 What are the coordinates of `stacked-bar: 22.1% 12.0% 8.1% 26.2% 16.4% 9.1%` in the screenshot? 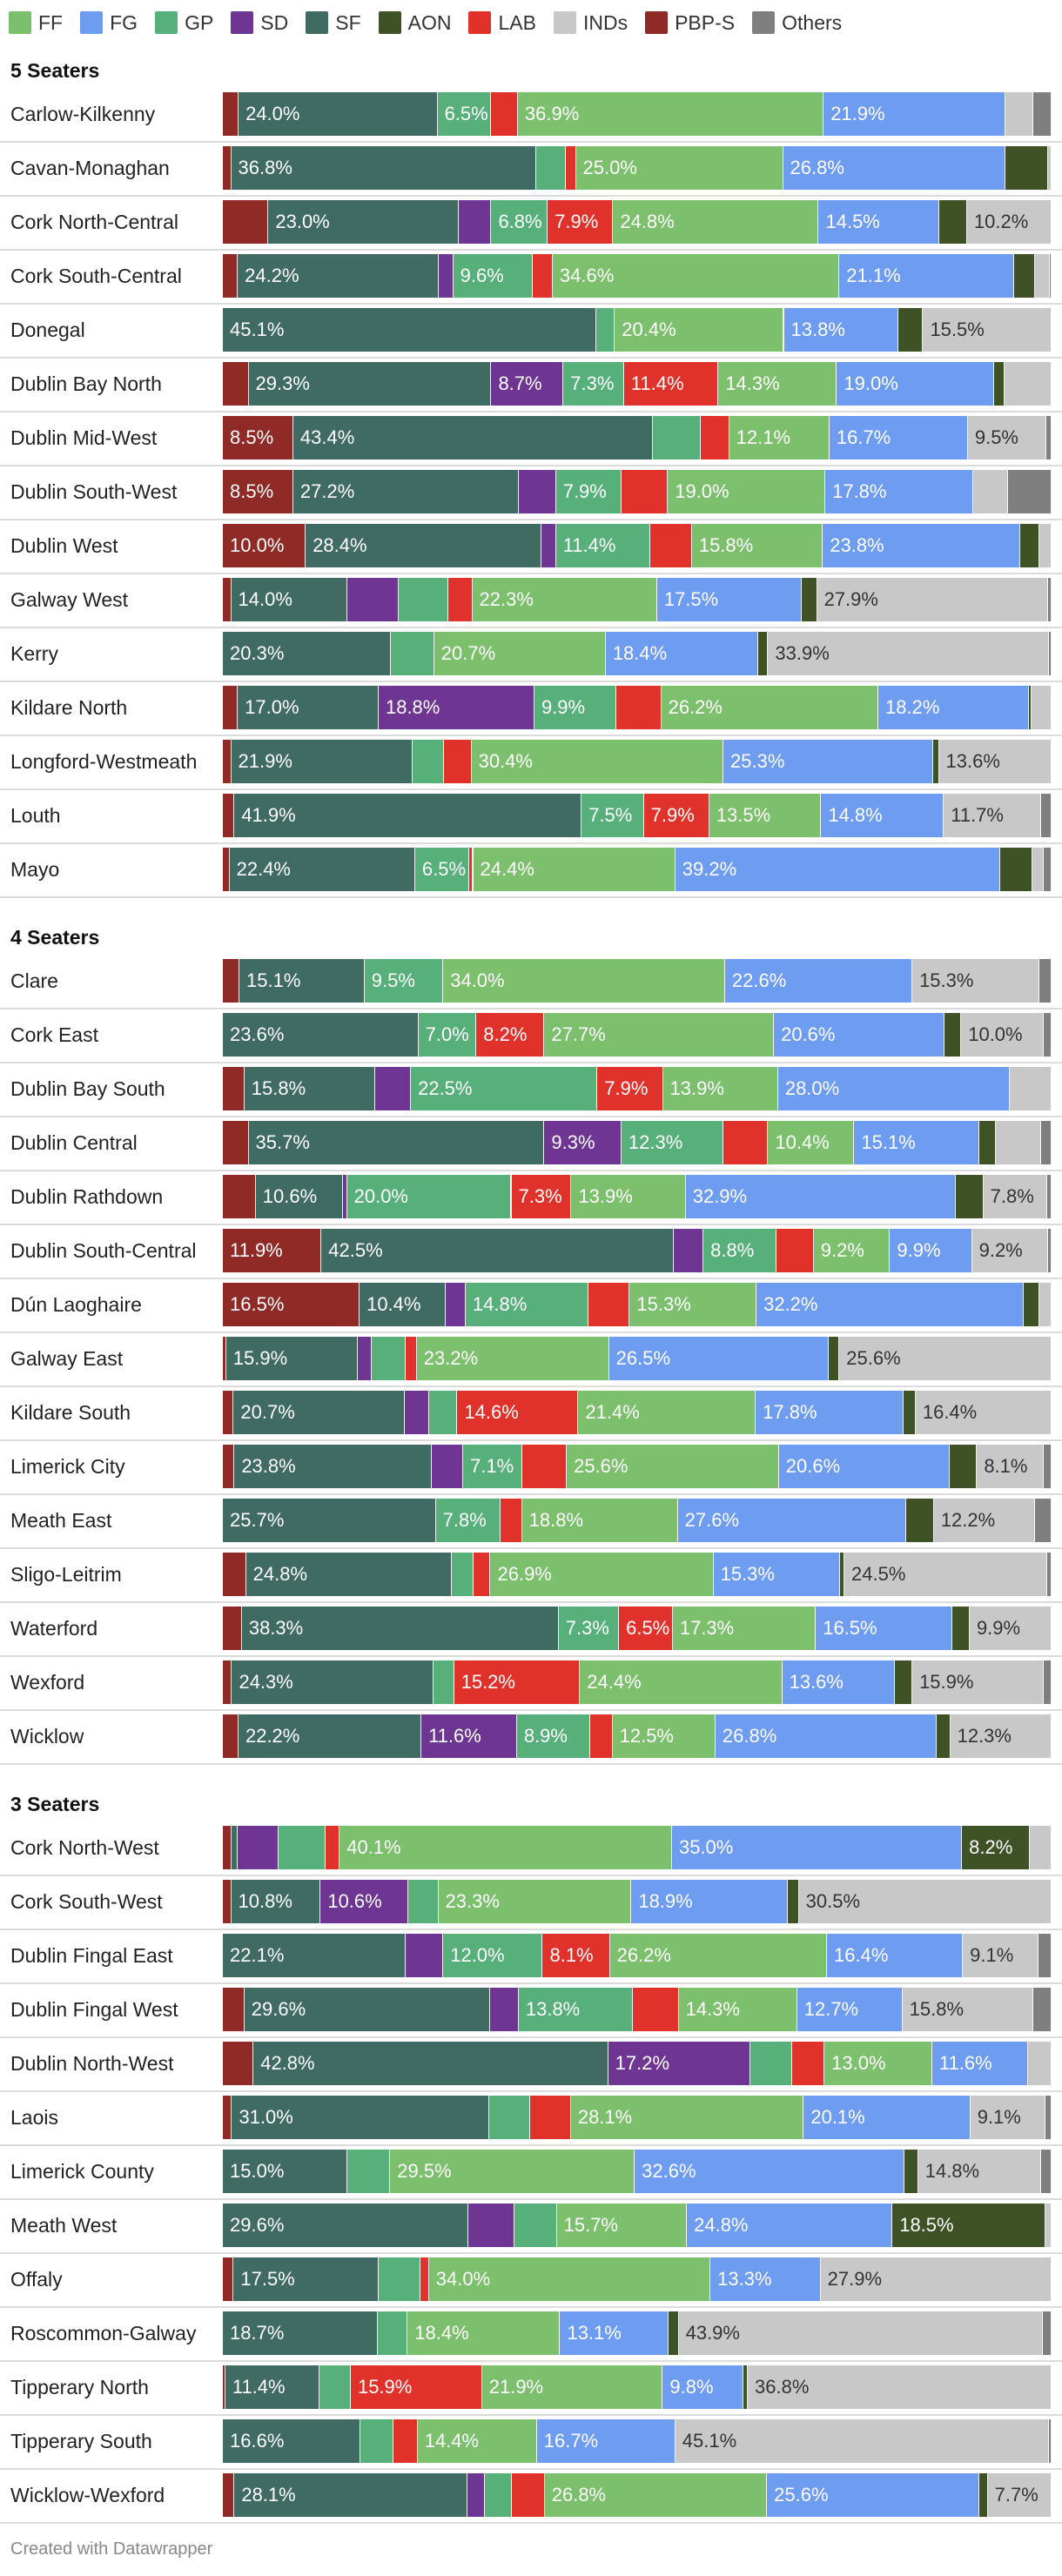 It's located at (637, 1955).